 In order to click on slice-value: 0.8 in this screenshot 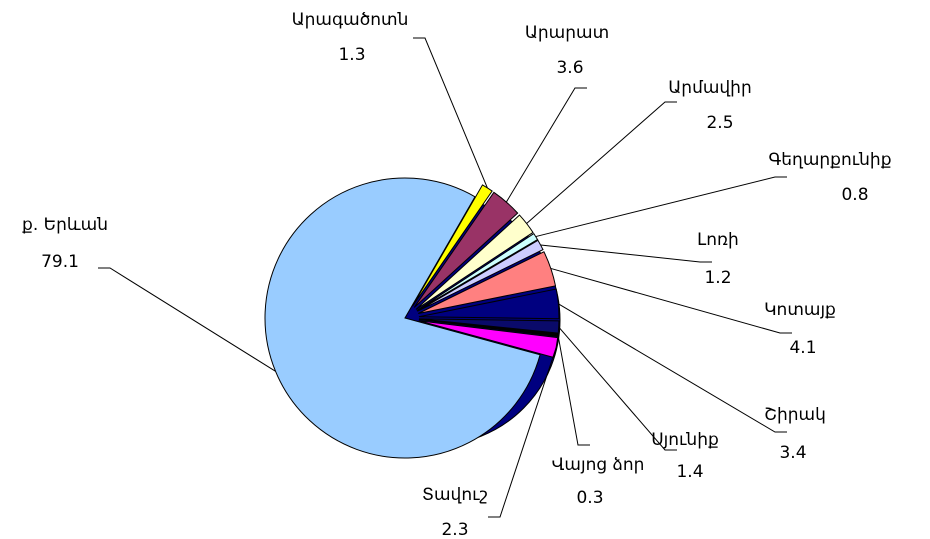, I will do `click(854, 195)`.